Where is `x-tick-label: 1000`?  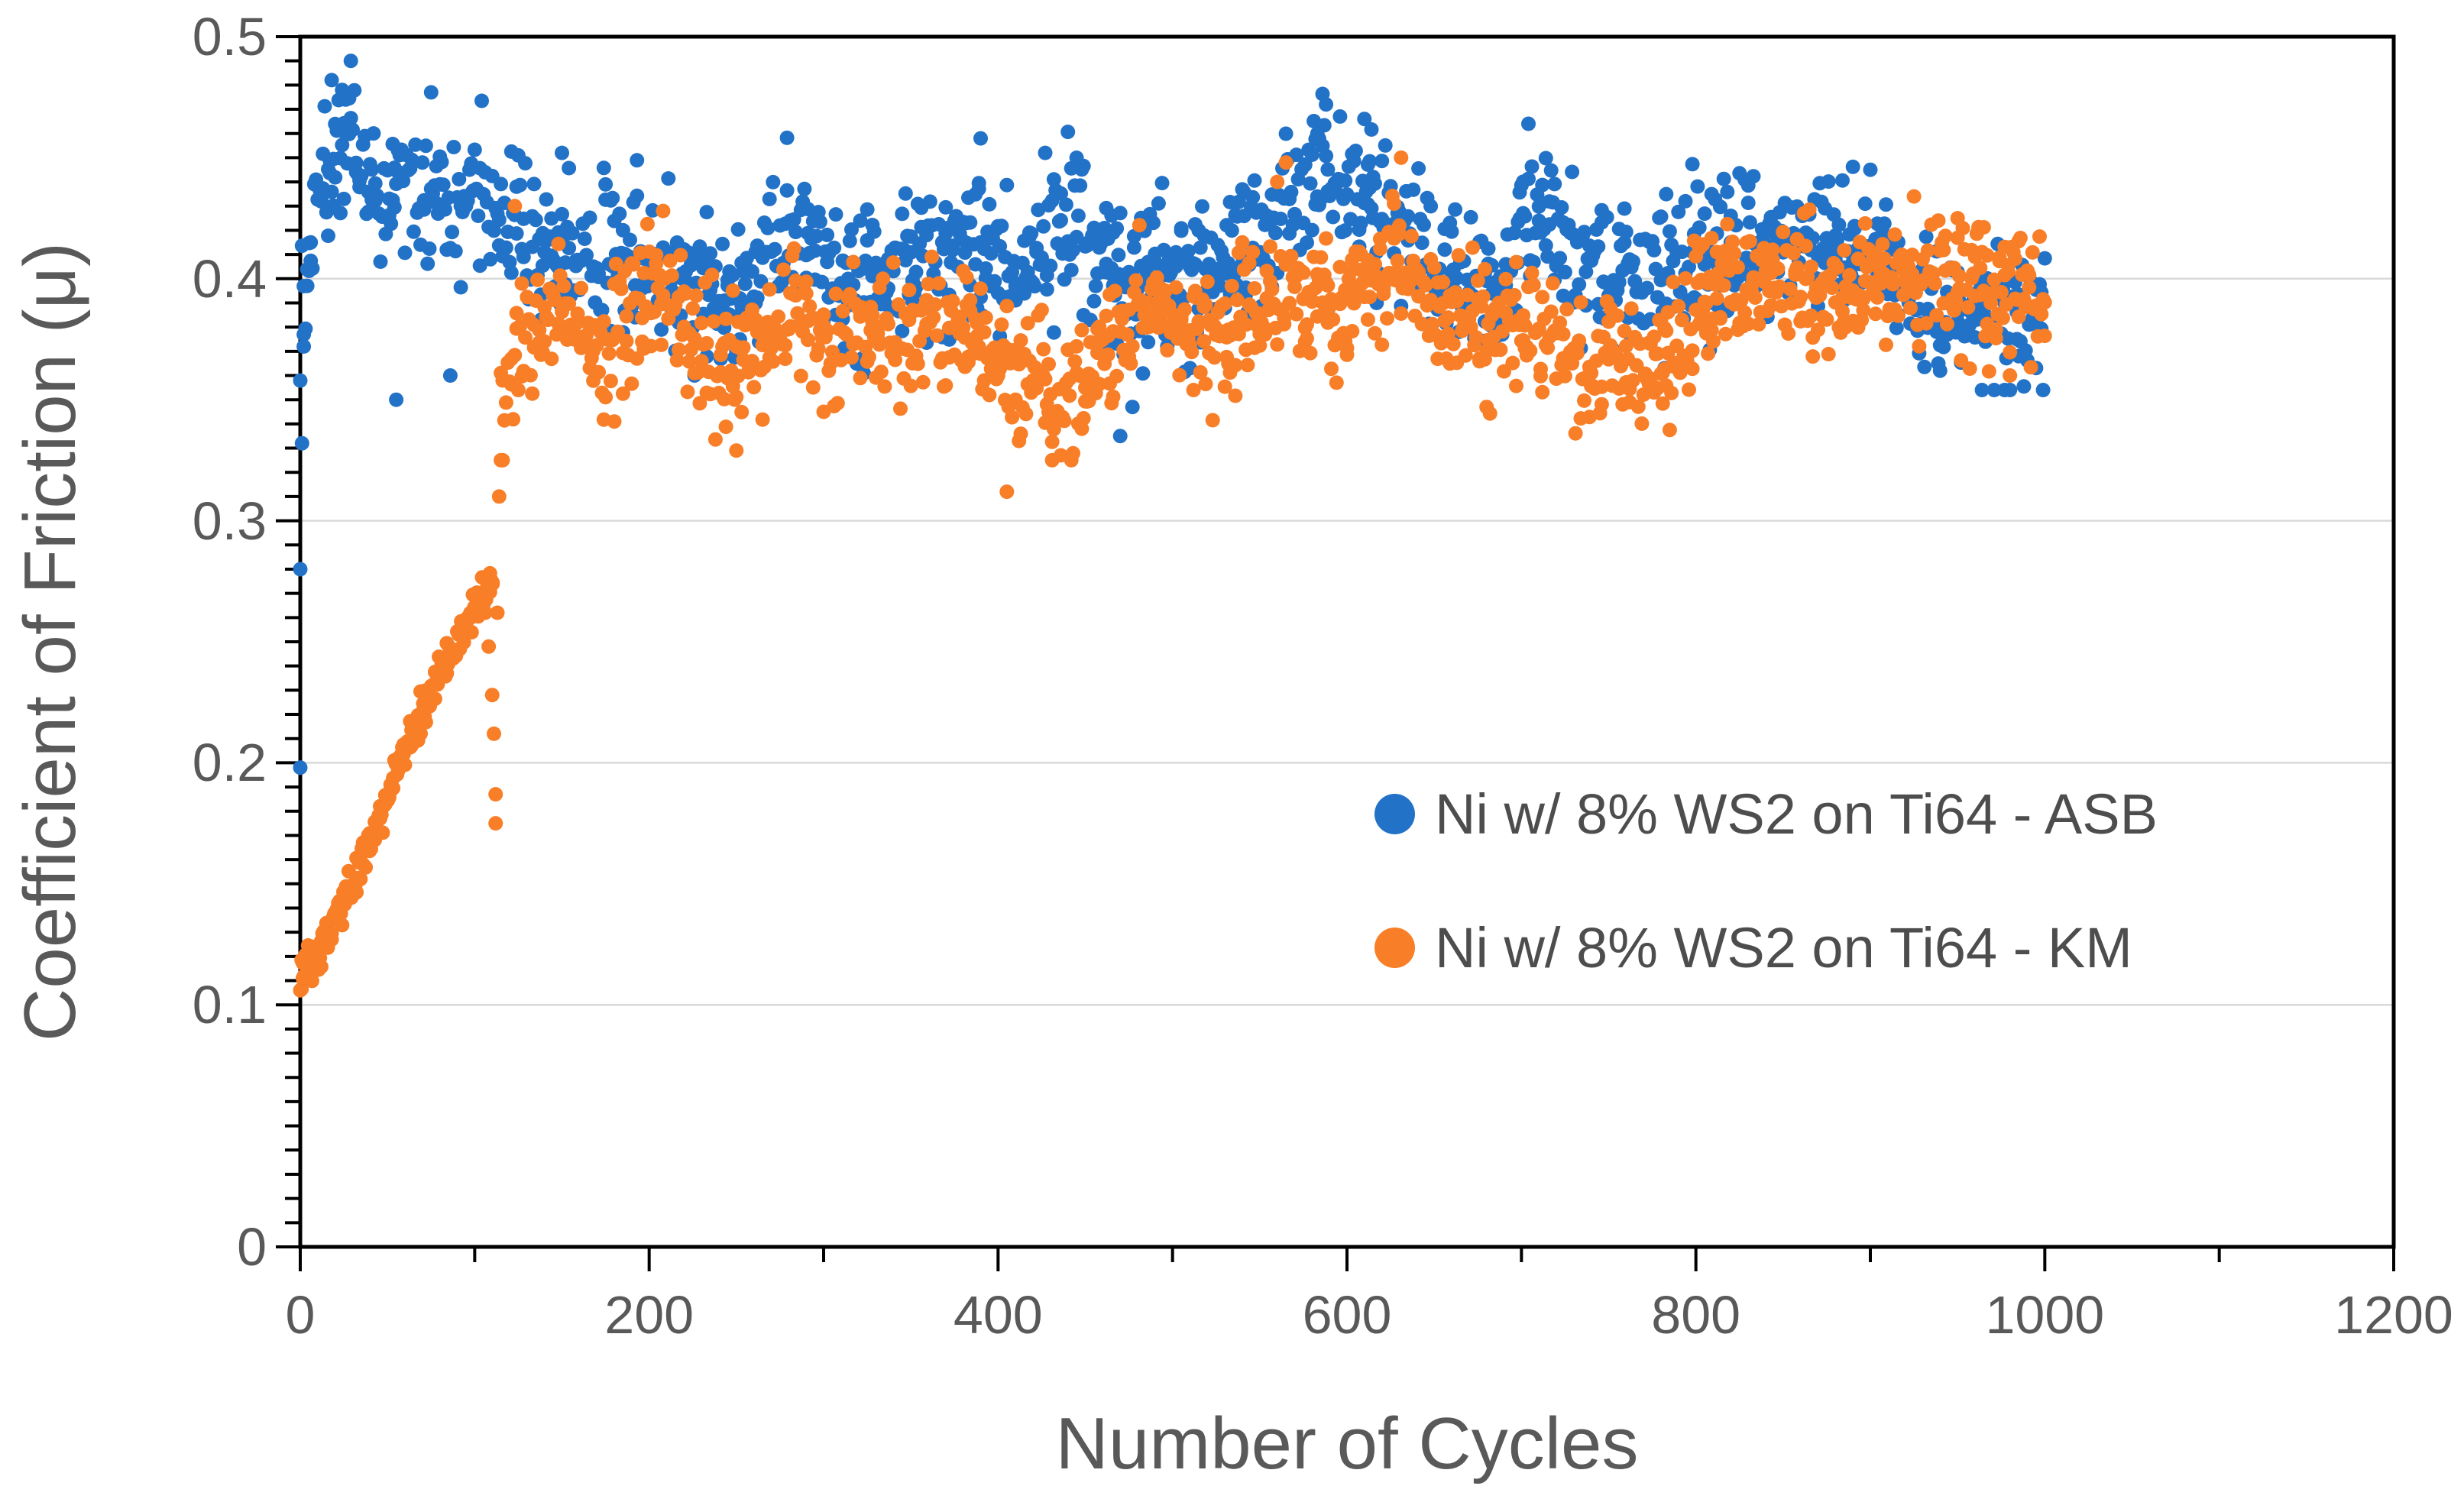
x-tick-label: 1000 is located at coordinates (2045, 1315).